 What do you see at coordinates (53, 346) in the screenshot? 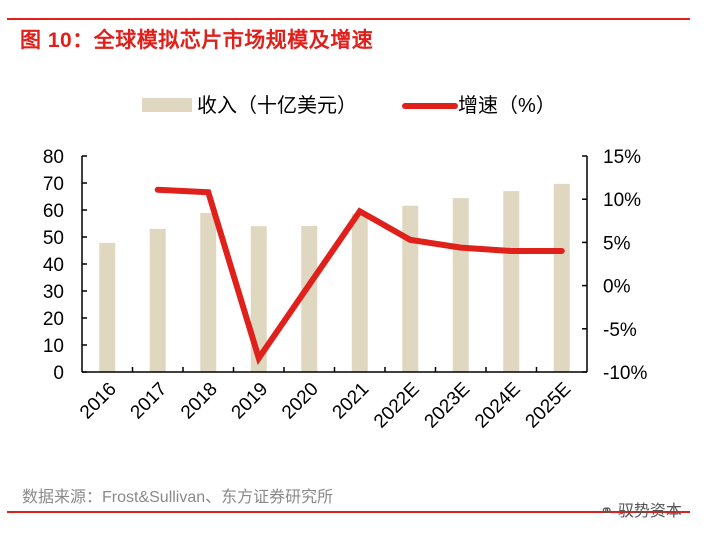
I see `left-tick-label: 10` at bounding box center [53, 346].